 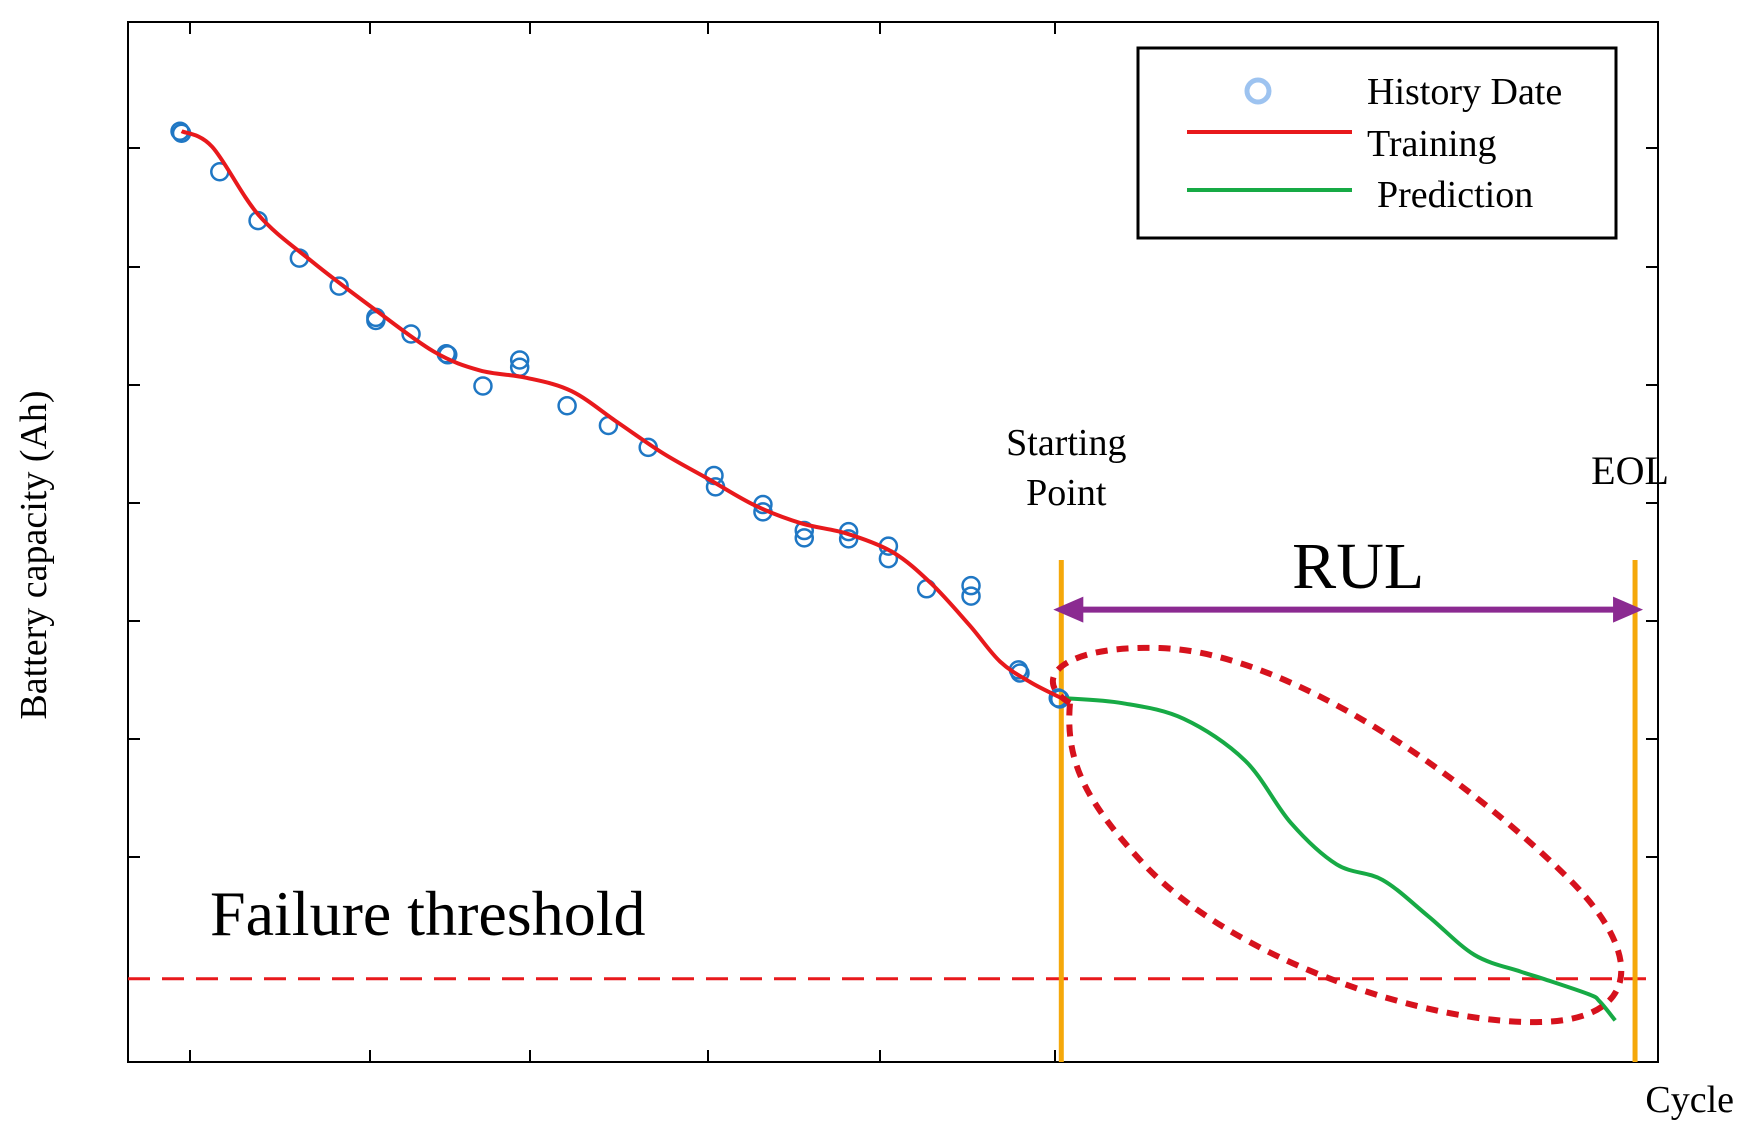 I want to click on starting-point-label: Starting Point, so click(x=1066, y=468).